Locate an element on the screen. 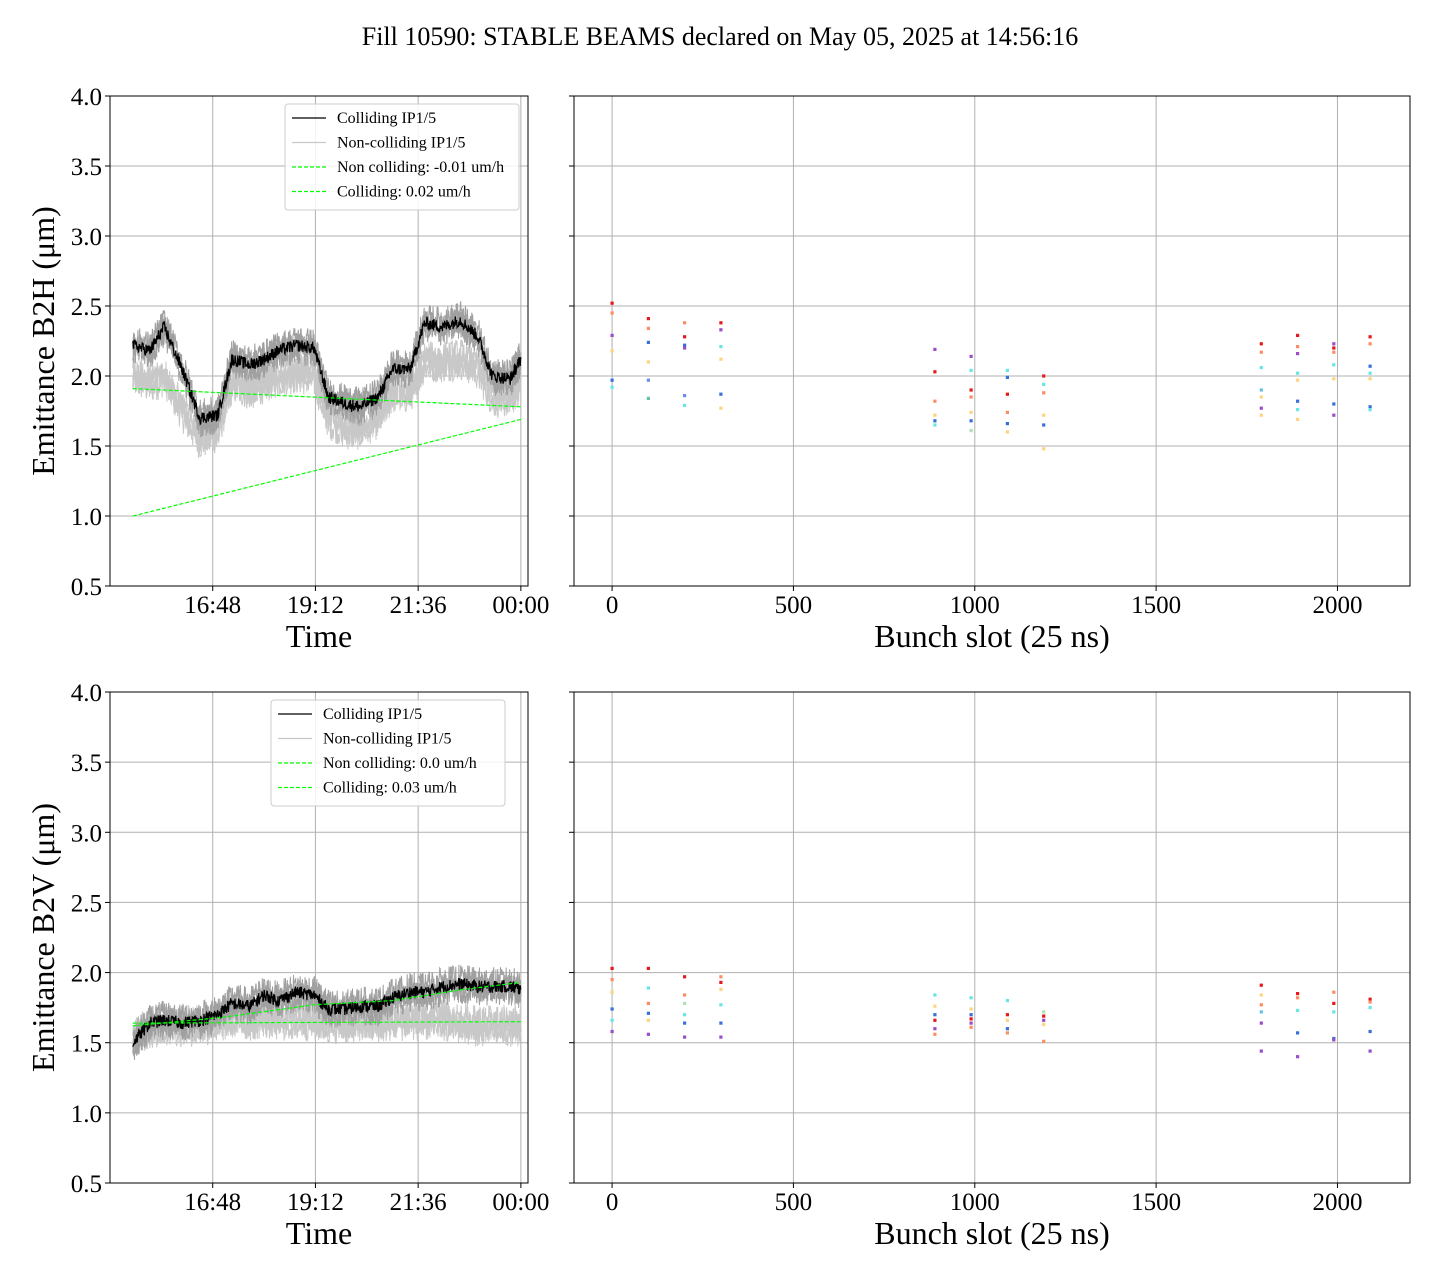 The height and width of the screenshot is (1280, 1440). legend-box is located at coordinates (388, 753).